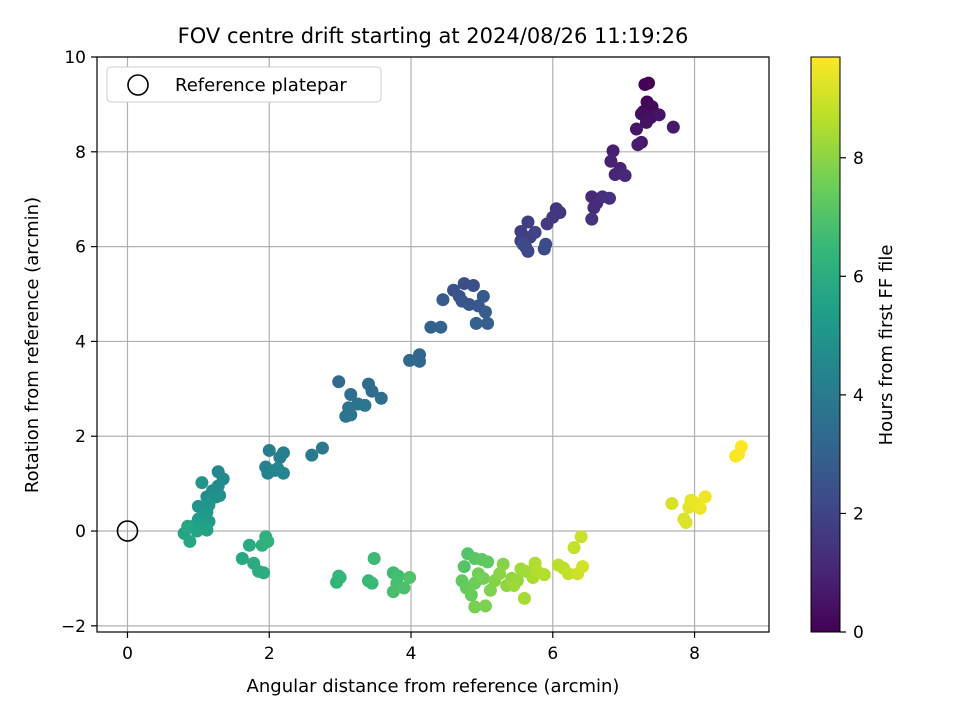 The image size is (960, 724). Describe the element at coordinates (886, 345) in the screenshot. I see `colorbar-label: Hours from first FF file` at that location.